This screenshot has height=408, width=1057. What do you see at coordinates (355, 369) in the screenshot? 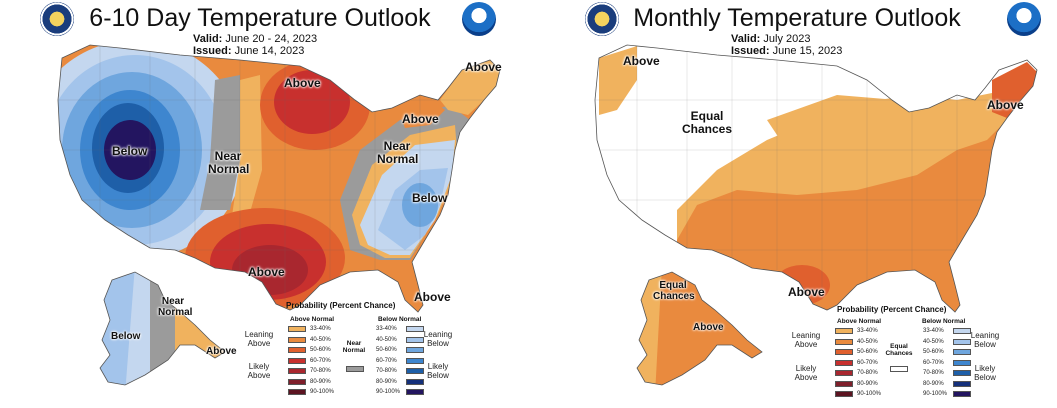
I see `legend-near-swatch` at bounding box center [355, 369].